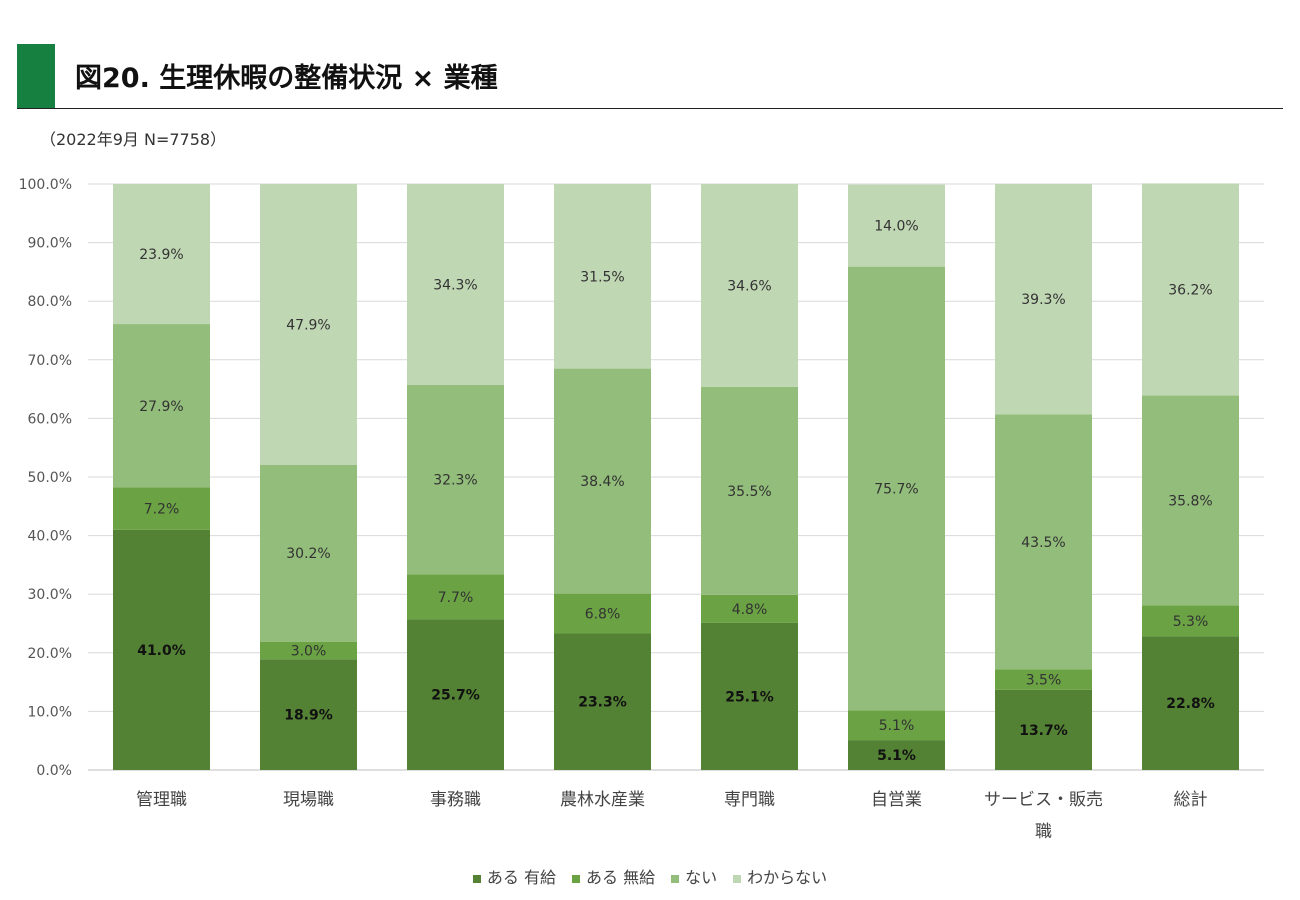 The height and width of the screenshot is (900, 1300). Describe the element at coordinates (787, 877) in the screenshot. I see `legend-label: わからない` at that location.